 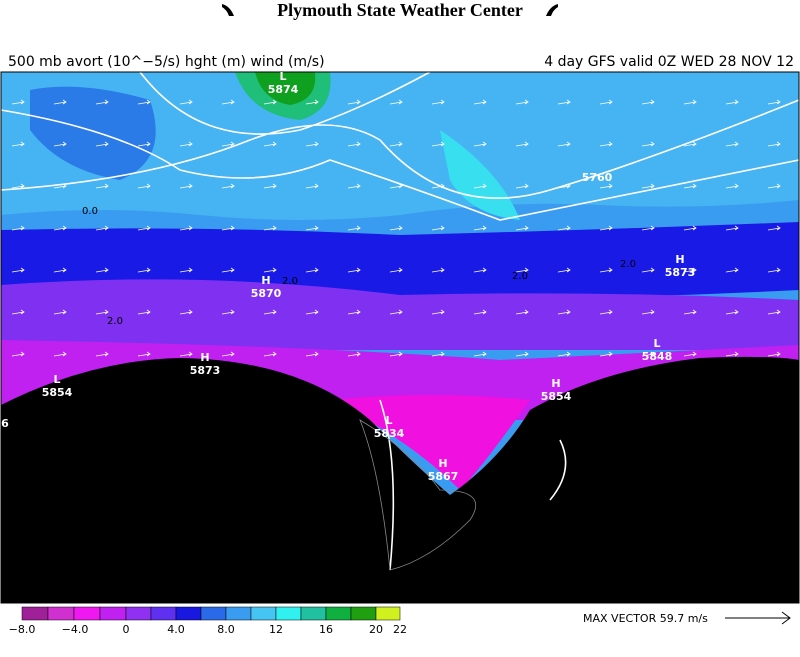 I want to click on colorbar-label: 0, so click(x=126, y=629).